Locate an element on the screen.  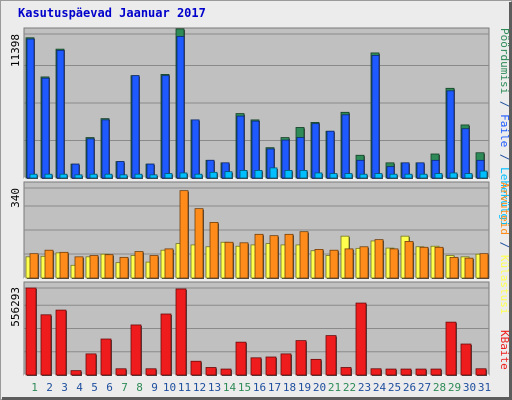
x-tick-label: 25 is located at coordinates (394, 387).